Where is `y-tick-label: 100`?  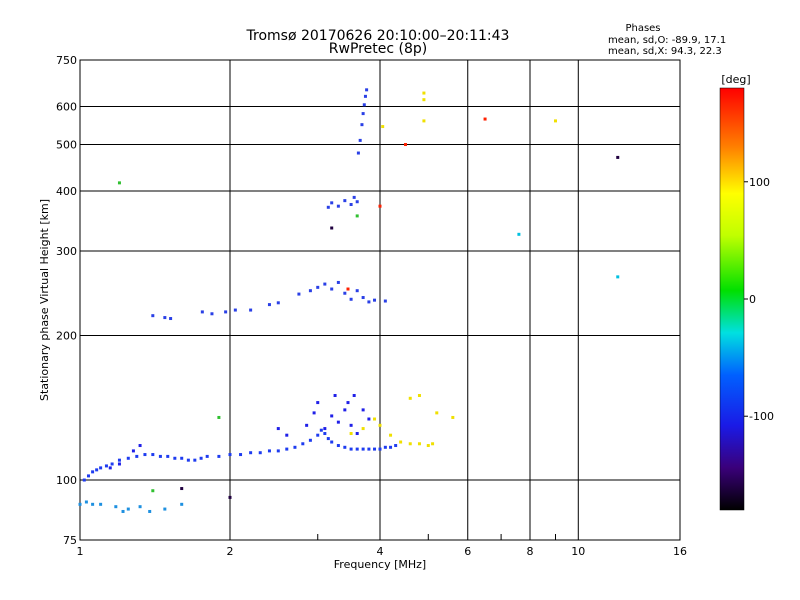
y-tick-label: 100 is located at coordinates (66, 480).